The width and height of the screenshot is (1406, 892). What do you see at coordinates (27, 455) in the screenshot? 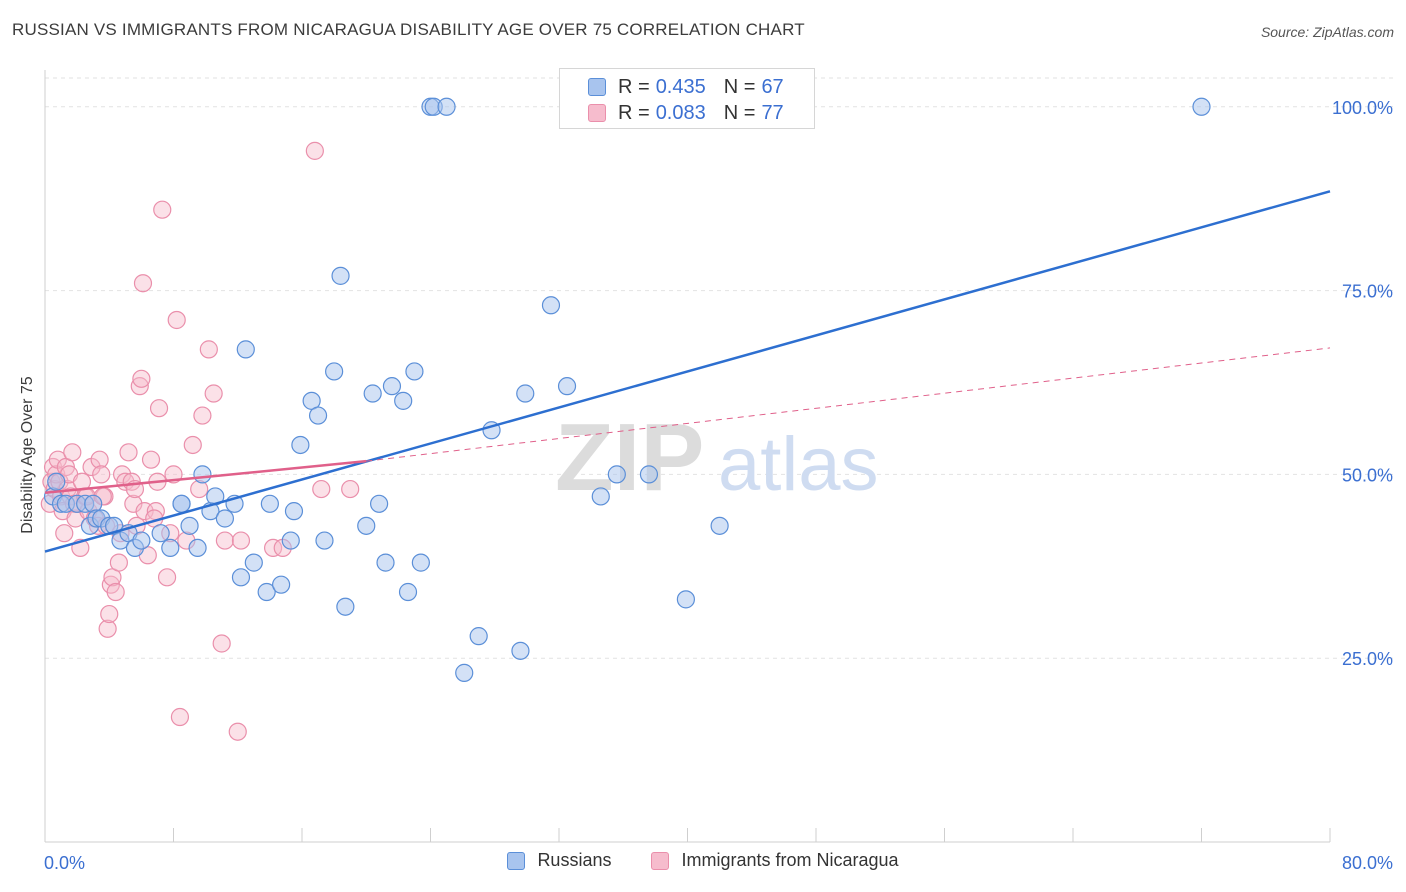
I see `y-axis-label: Disability Age Over 75` at bounding box center [27, 455].